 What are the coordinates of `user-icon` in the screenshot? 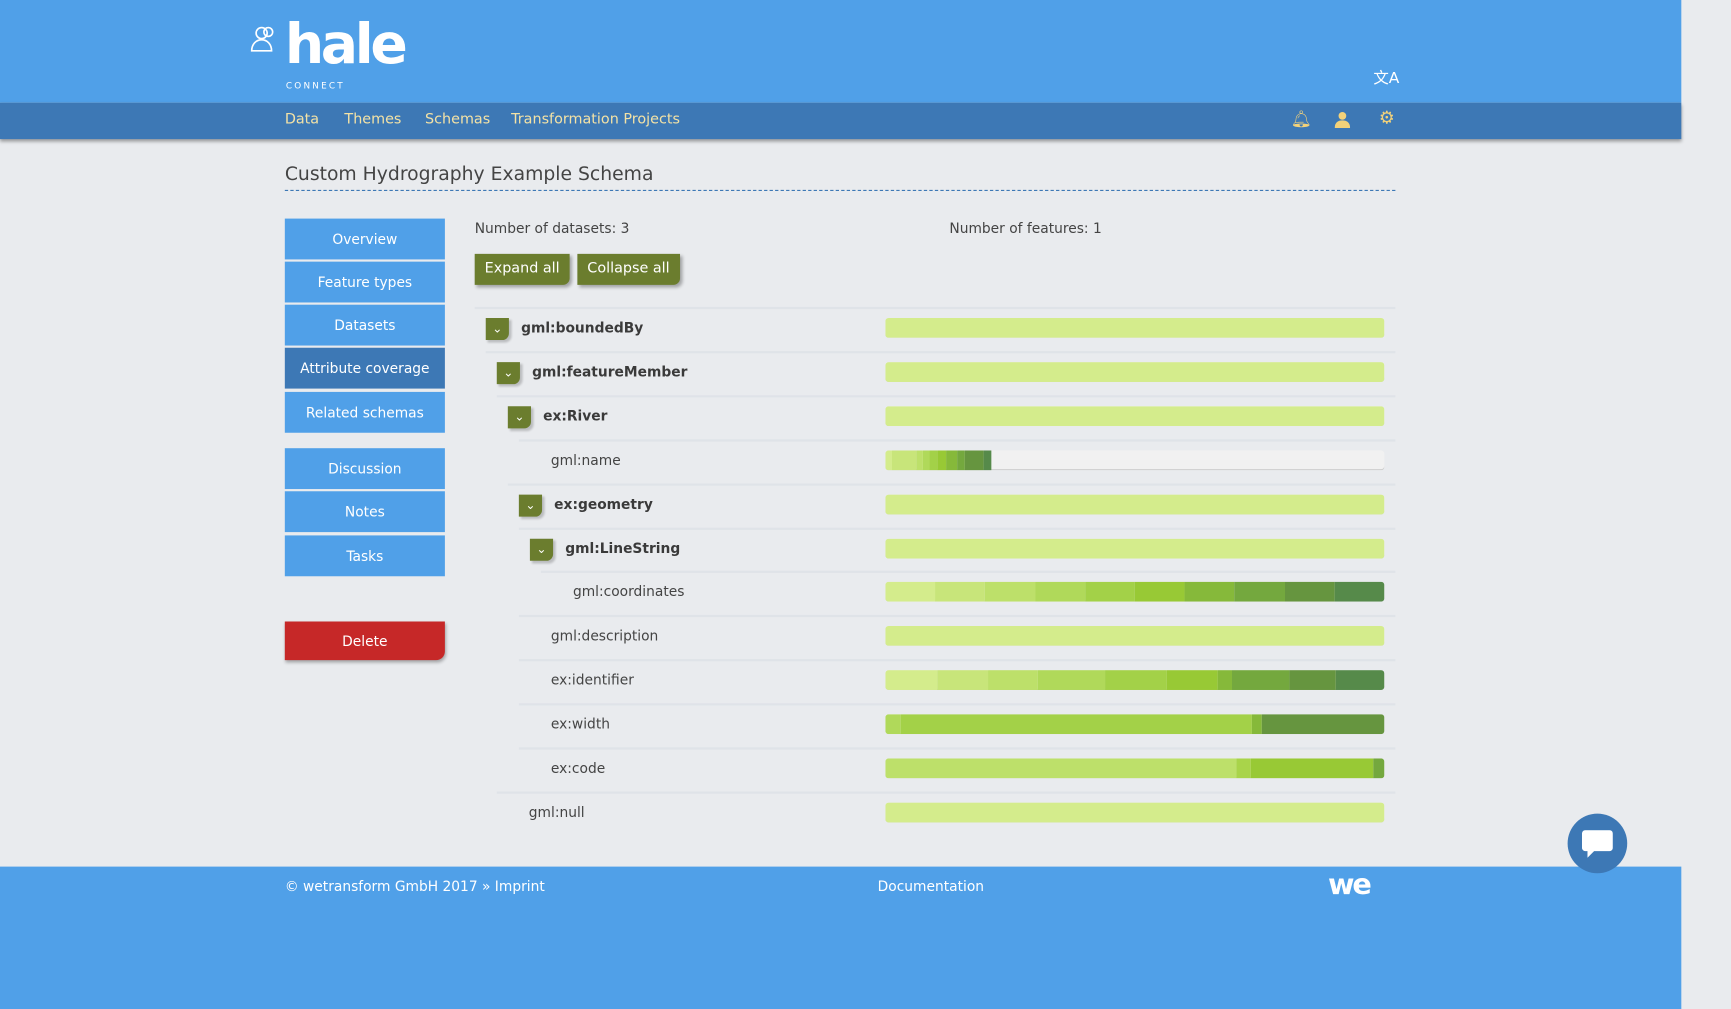 It's located at (1342, 120).